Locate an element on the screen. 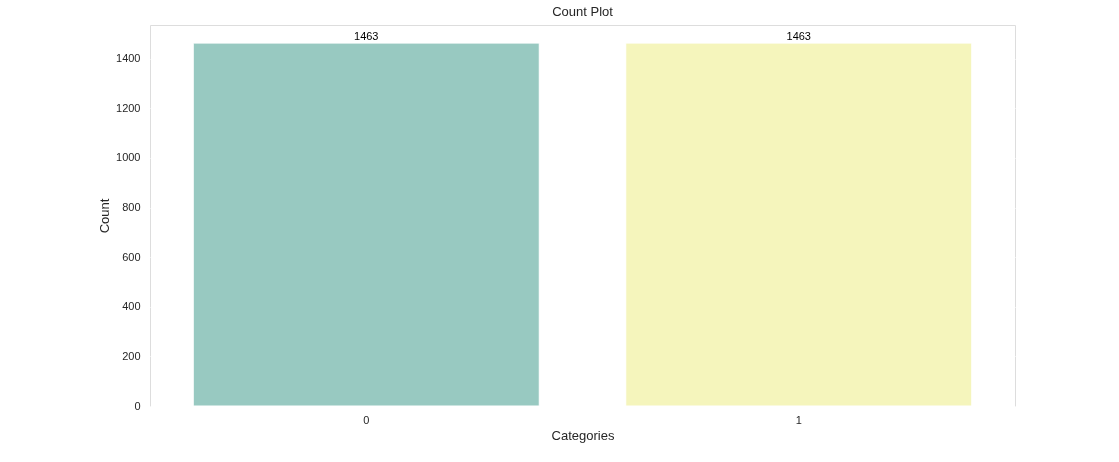  y-tick-label: 800 is located at coordinates (131, 207).